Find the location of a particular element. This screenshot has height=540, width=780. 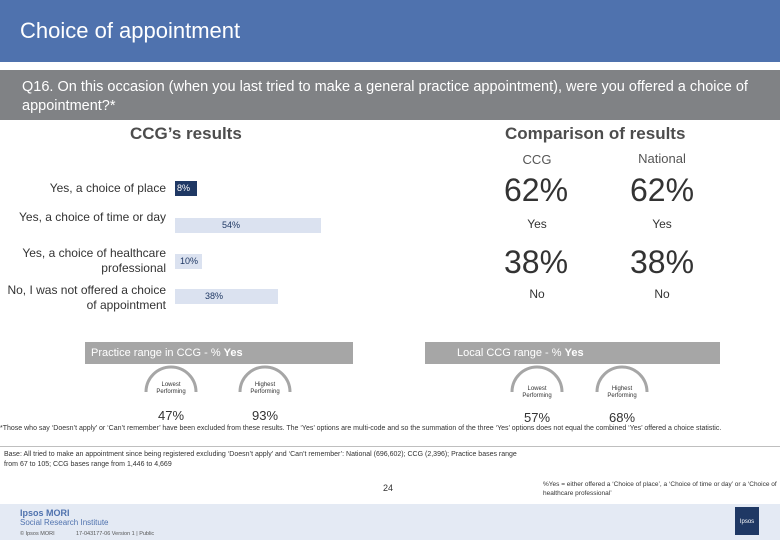

practice-highest-arc is located at coordinates (265, 379).